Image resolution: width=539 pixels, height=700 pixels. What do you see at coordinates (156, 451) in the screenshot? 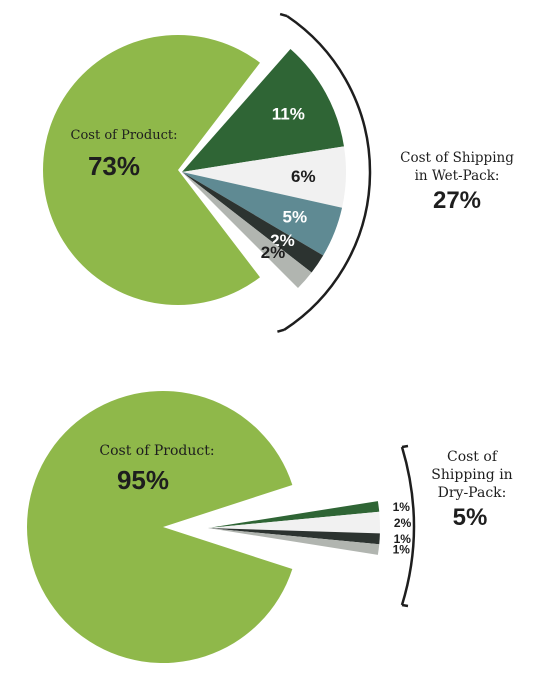
I see `dry-pack-product-label: Cost of Product:` at bounding box center [156, 451].